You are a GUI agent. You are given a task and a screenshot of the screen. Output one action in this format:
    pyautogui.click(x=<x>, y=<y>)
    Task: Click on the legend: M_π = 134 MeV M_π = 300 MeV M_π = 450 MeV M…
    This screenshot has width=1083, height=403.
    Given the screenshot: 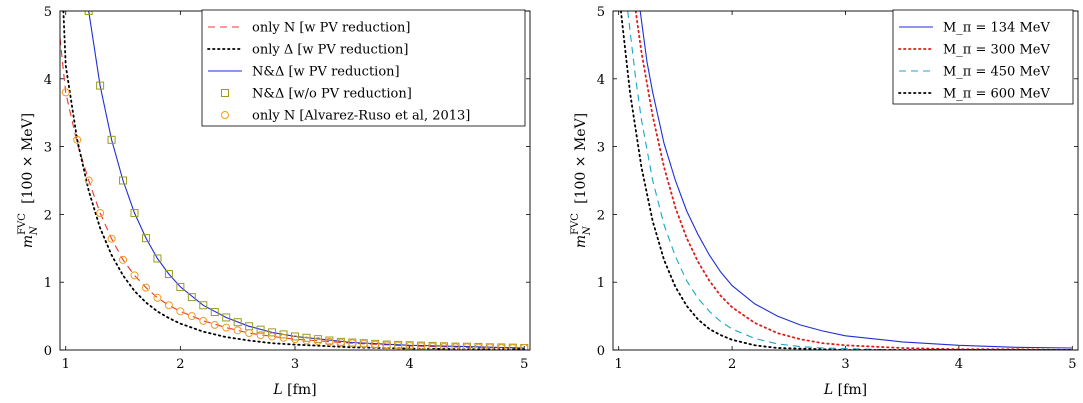 What is the action you would take?
    pyautogui.click(x=983, y=57)
    